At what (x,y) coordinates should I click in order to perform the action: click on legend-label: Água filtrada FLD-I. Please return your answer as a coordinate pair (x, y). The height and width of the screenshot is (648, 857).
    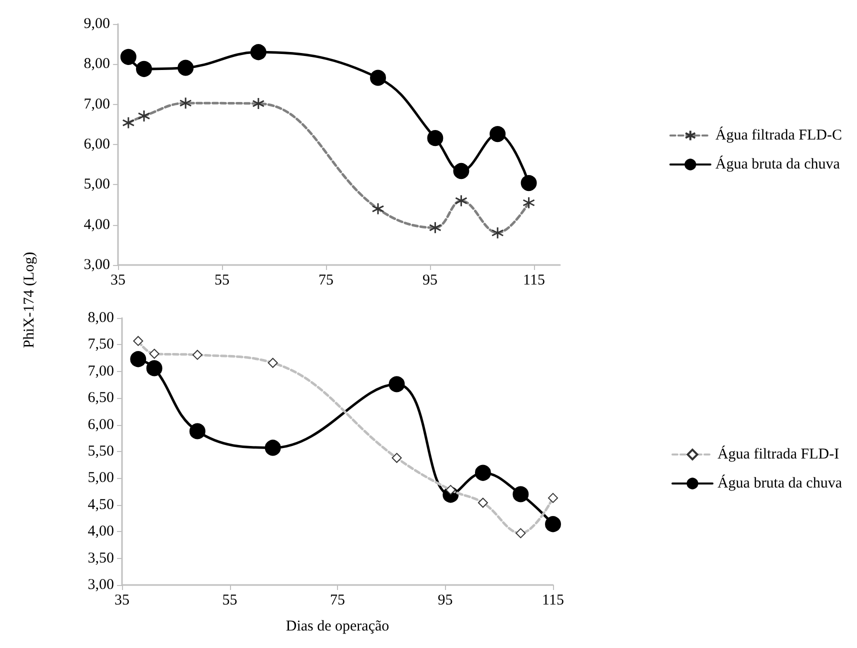
    Looking at the image, I should click on (778, 454).